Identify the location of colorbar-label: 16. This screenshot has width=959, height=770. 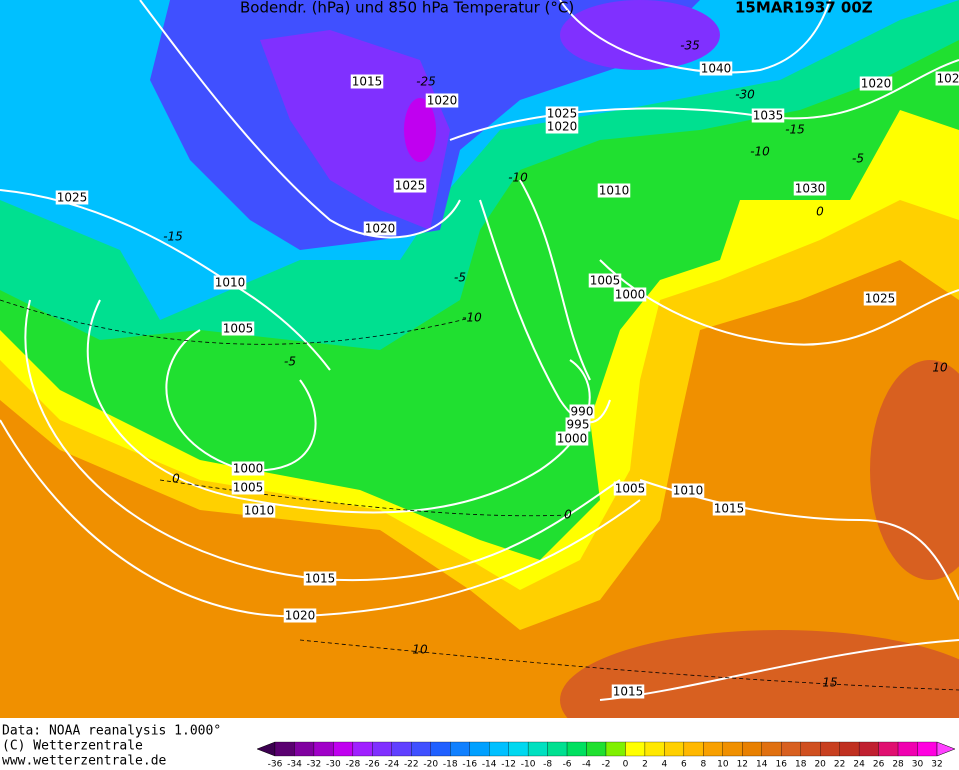
(782, 765).